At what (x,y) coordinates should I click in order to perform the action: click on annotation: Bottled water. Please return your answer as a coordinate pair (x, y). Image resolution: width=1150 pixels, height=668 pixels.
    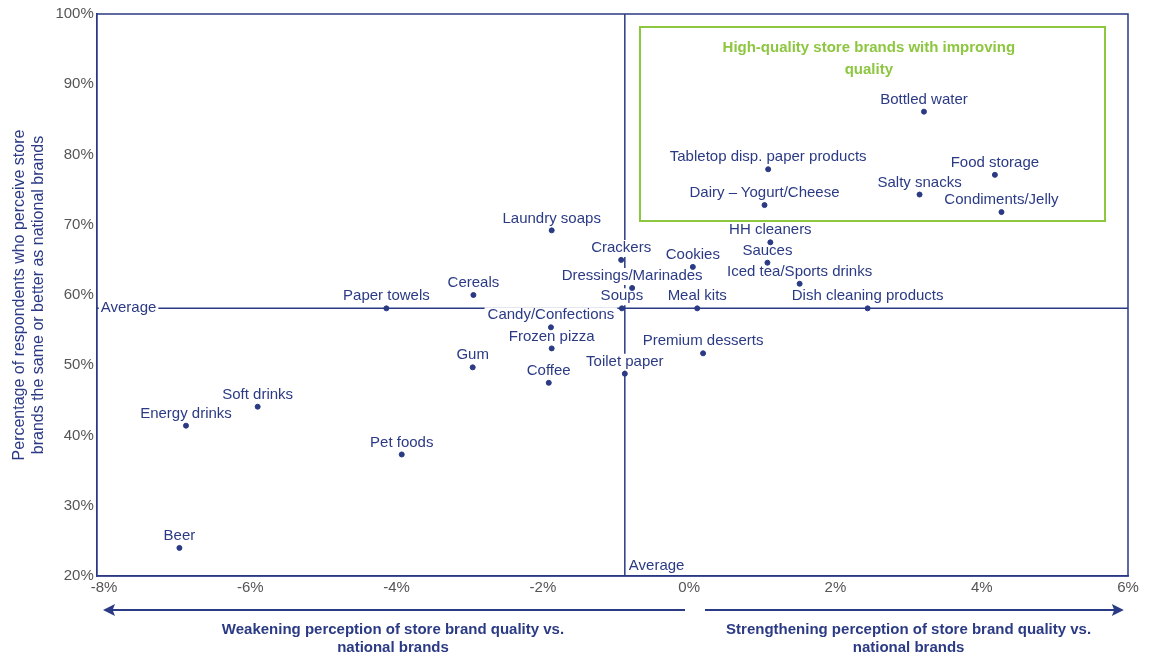
    Looking at the image, I should click on (924, 98).